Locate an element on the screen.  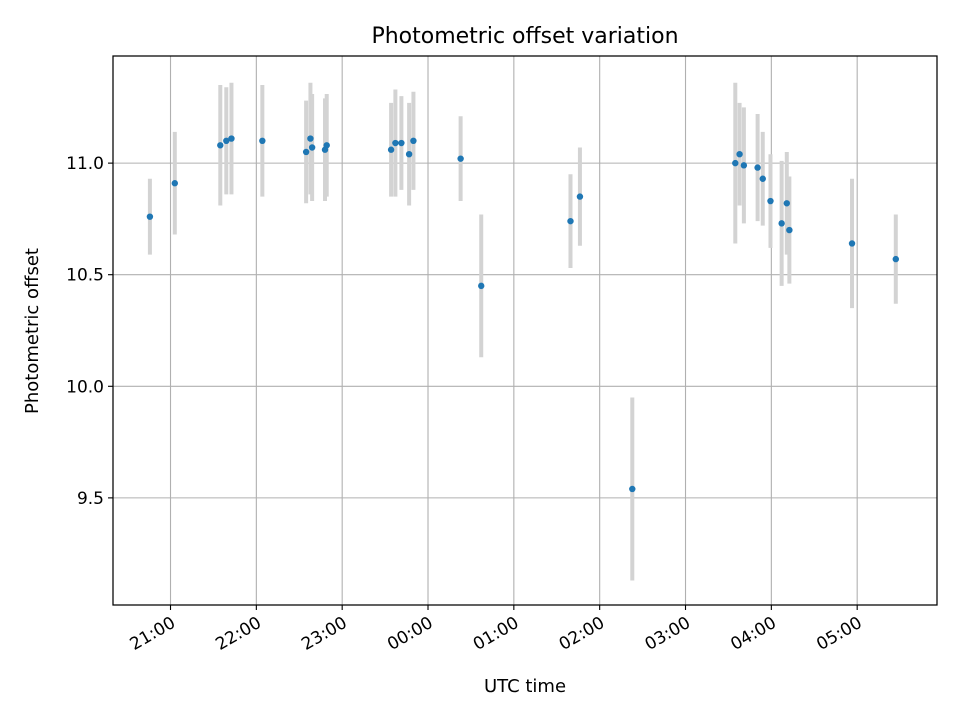
y-axis-ticks: 9.5 10.0 10.5 11.0 is located at coordinates (89, 331).